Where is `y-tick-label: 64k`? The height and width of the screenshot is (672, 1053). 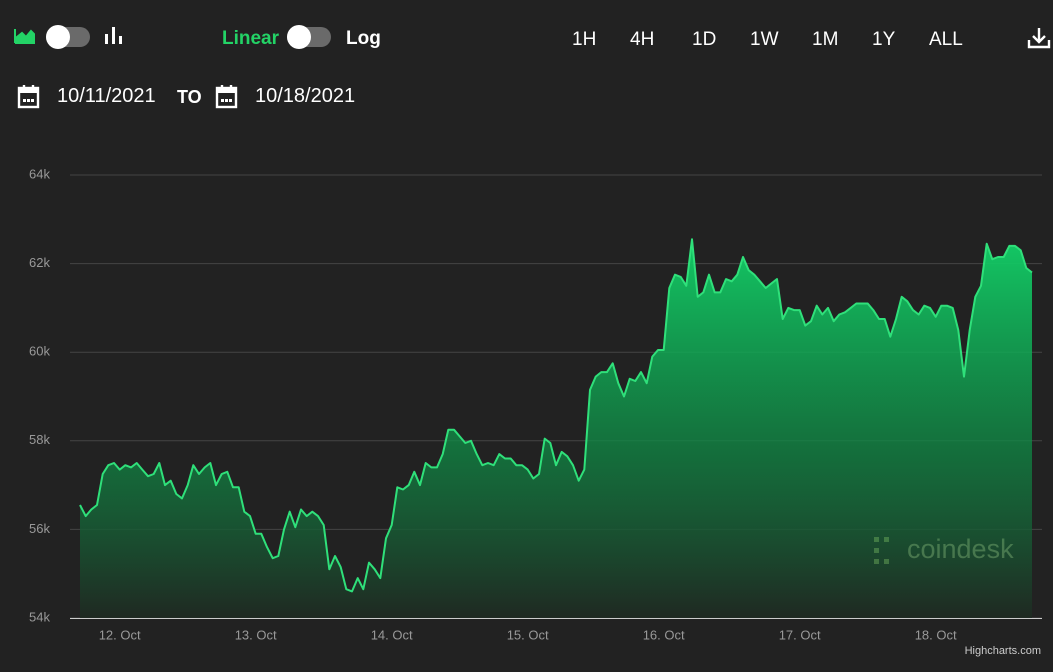 y-tick-label: 64k is located at coordinates (39, 173).